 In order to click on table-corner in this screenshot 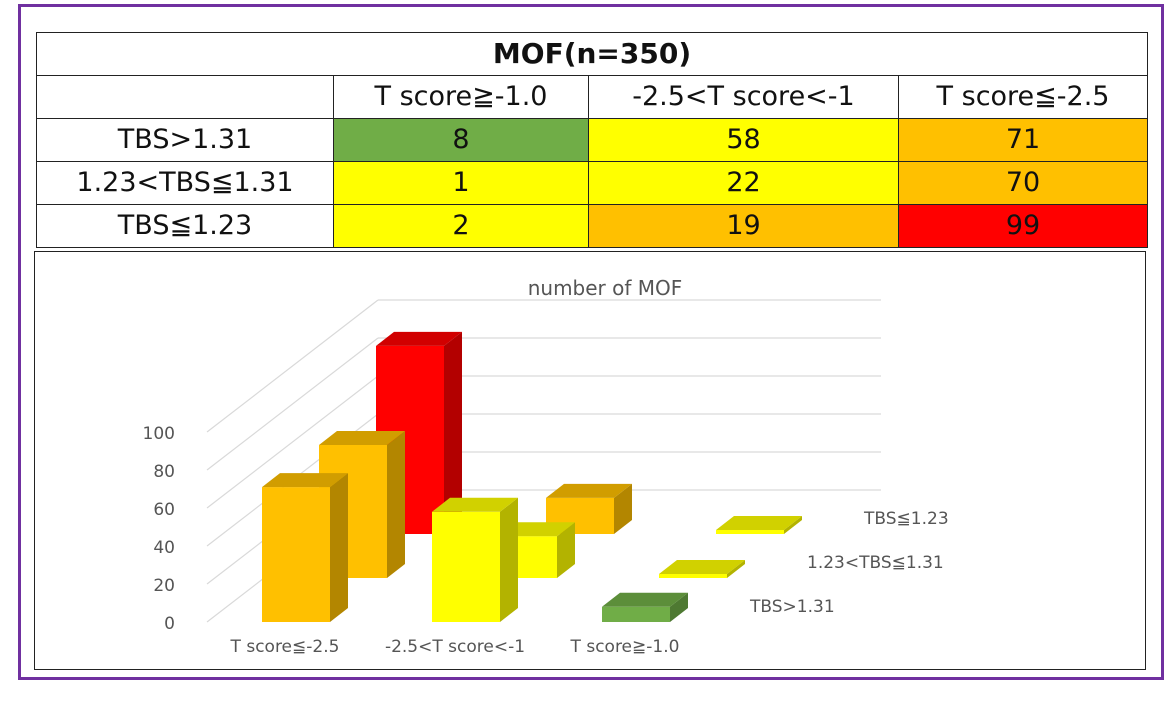, I will do `click(185, 97)`.